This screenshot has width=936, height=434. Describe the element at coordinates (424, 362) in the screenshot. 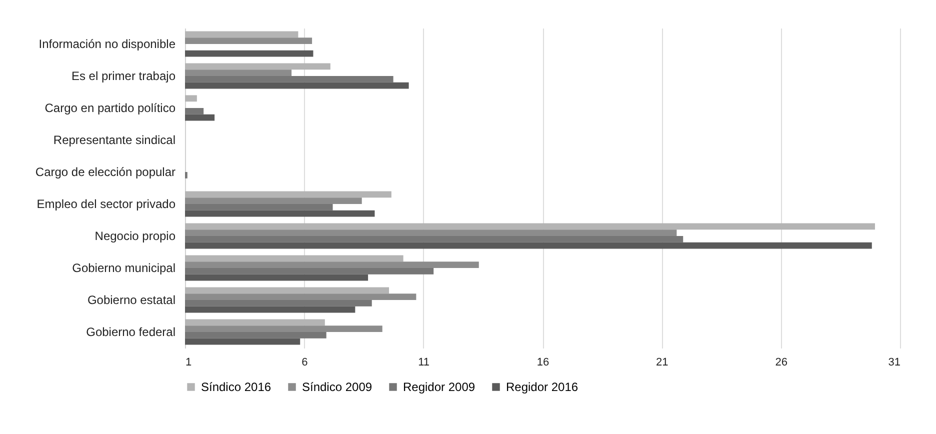

I see `x-tick-label: 11` at that location.